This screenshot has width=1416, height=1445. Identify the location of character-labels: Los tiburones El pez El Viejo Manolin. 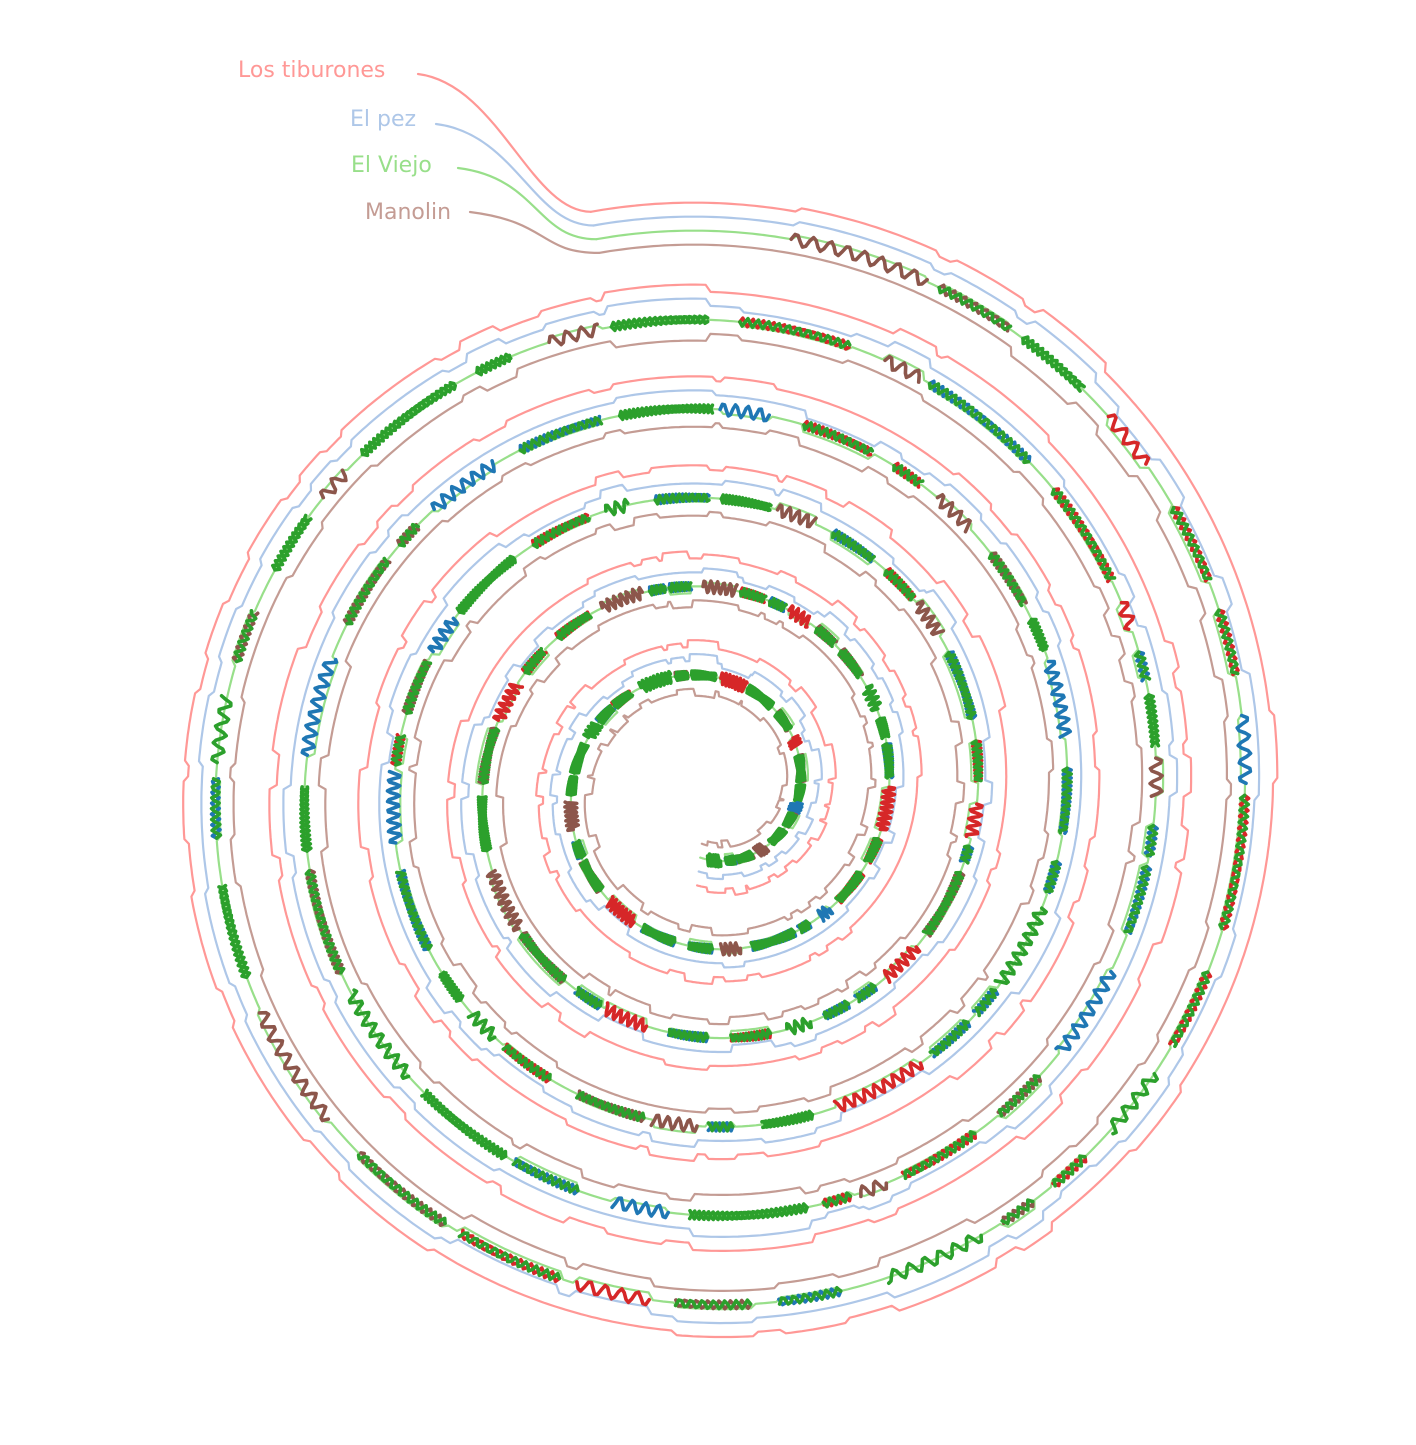
(344, 141).